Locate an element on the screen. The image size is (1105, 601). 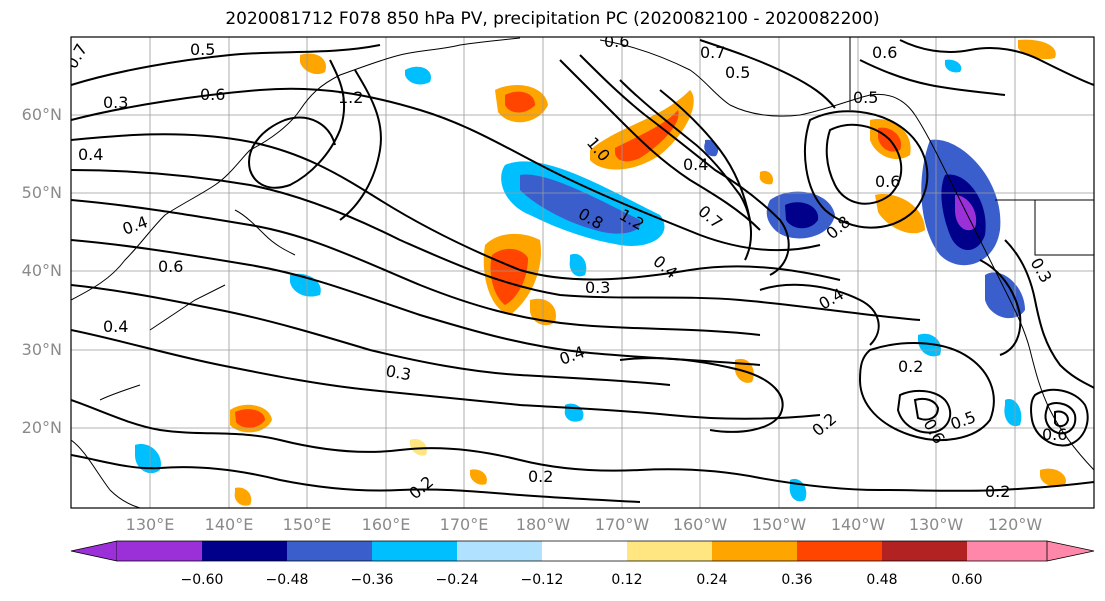
lat-label-50n: 50°N is located at coordinates (41, 192).